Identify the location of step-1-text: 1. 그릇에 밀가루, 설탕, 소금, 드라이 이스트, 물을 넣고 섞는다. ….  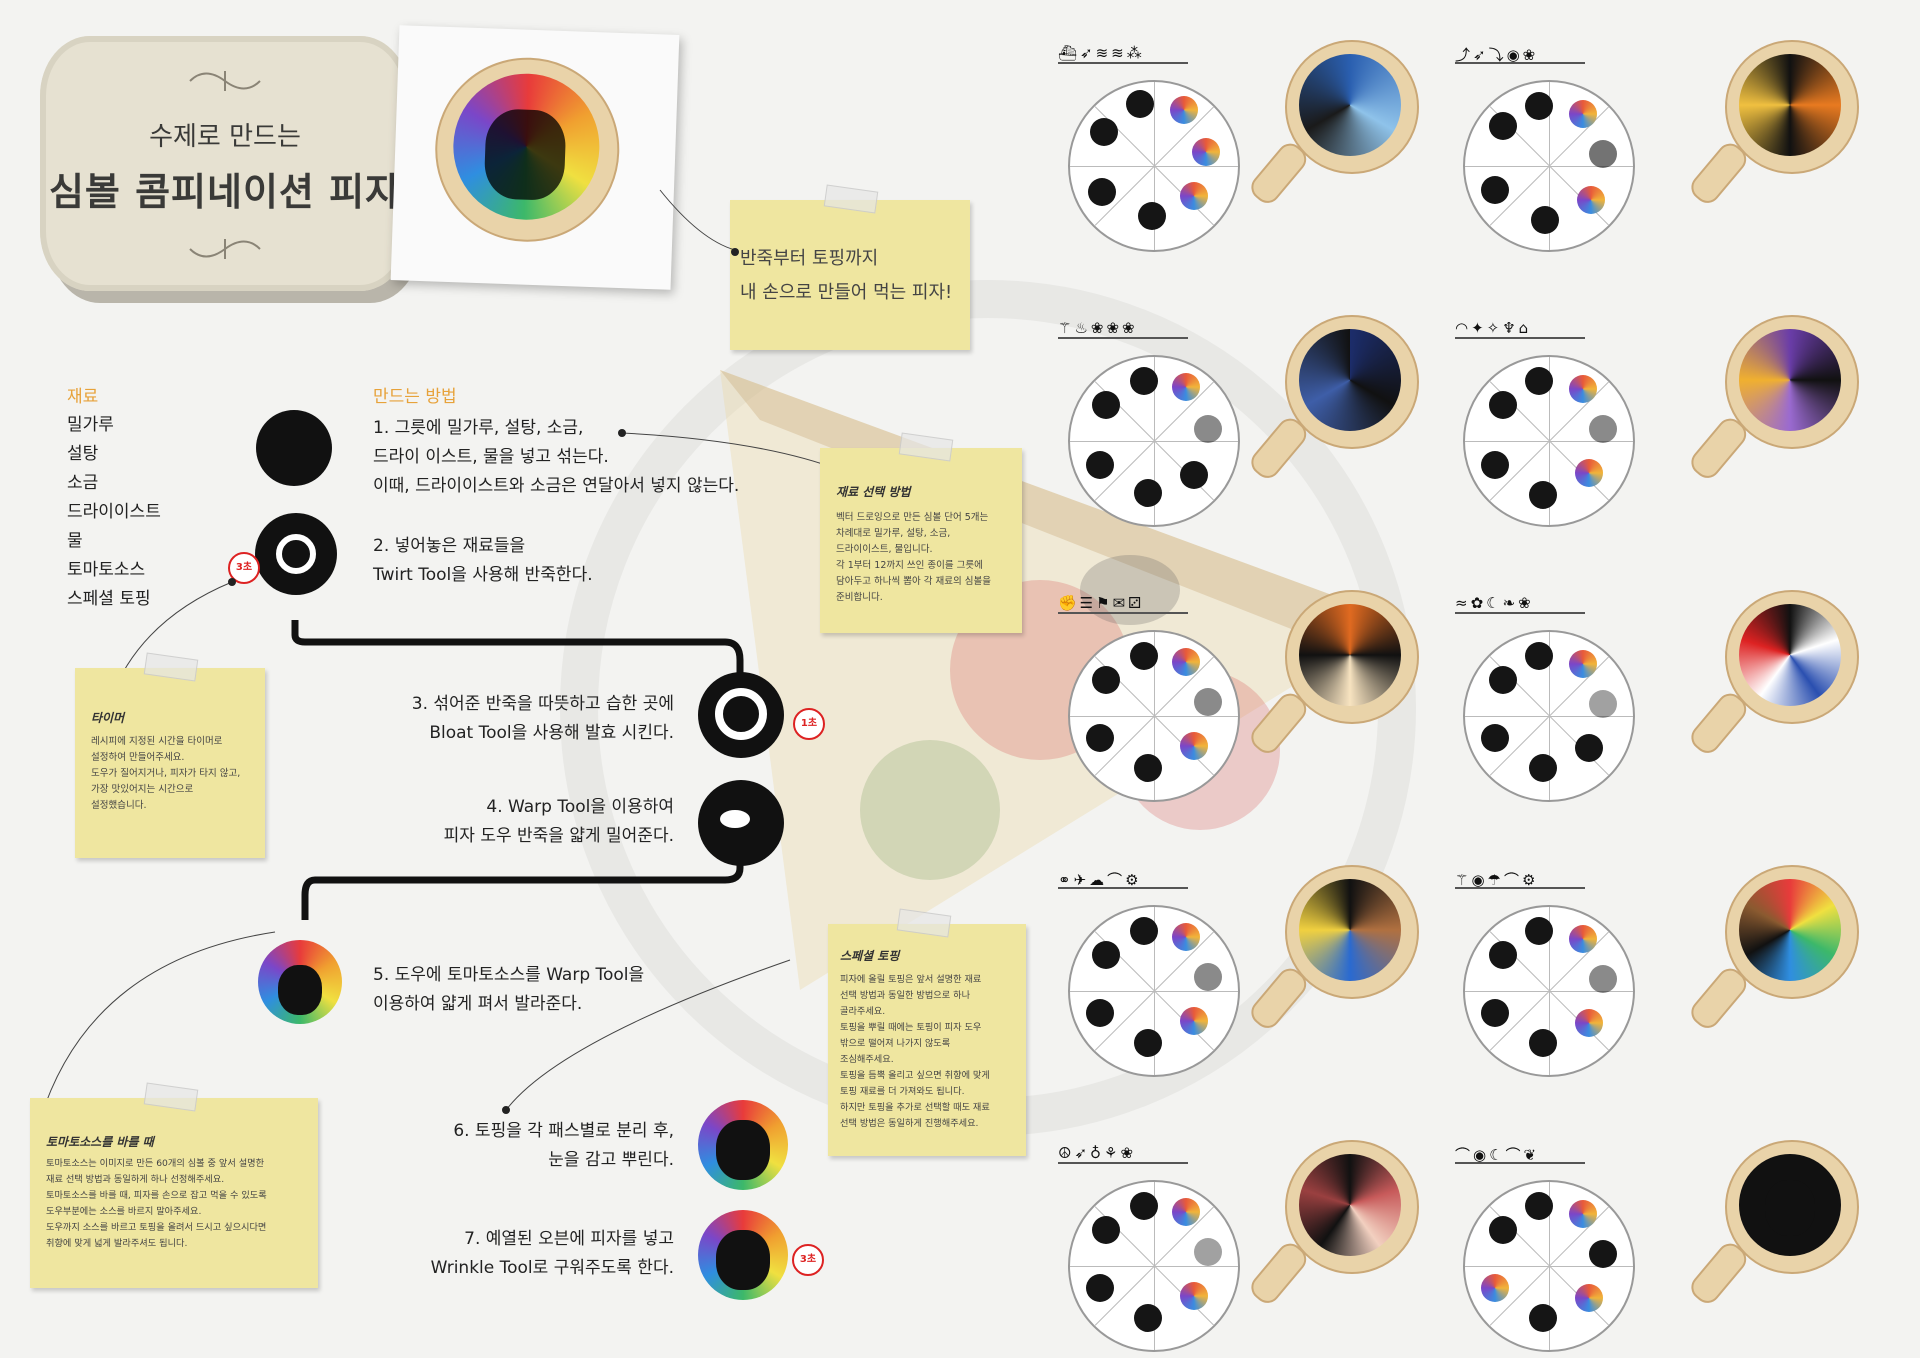
(556, 457).